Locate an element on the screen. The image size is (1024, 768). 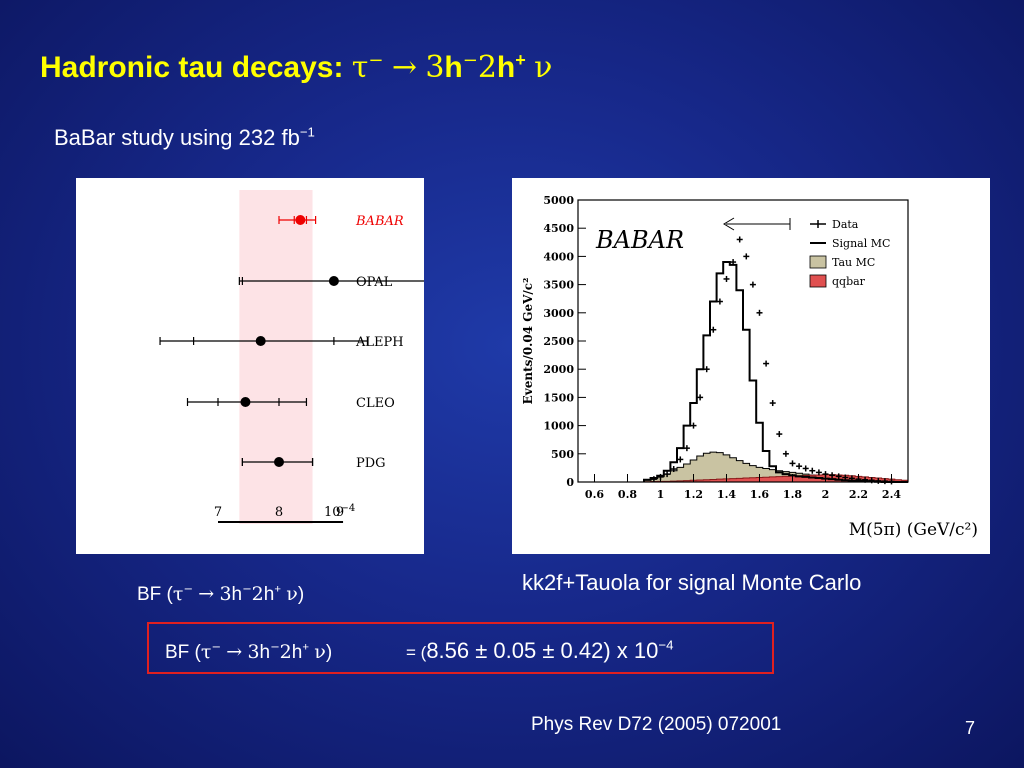
y-tick-label: 1000 is located at coordinates (558, 426).